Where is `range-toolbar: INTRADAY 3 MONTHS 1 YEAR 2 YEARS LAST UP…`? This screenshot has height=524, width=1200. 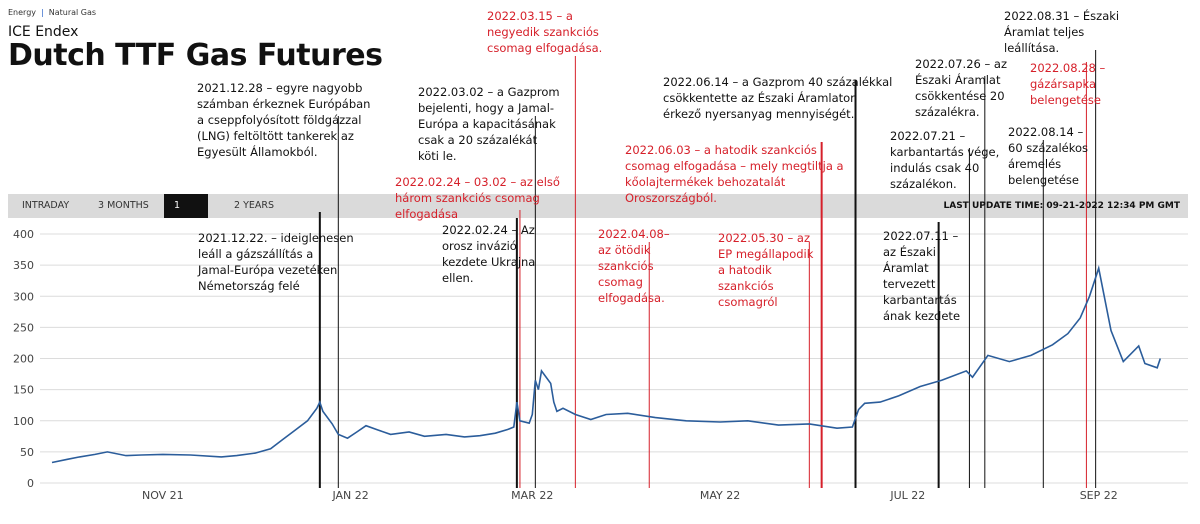
range-toolbar: INTRADAY 3 MONTHS 1 YEAR 2 YEARS LAST UP… is located at coordinates (598, 214).